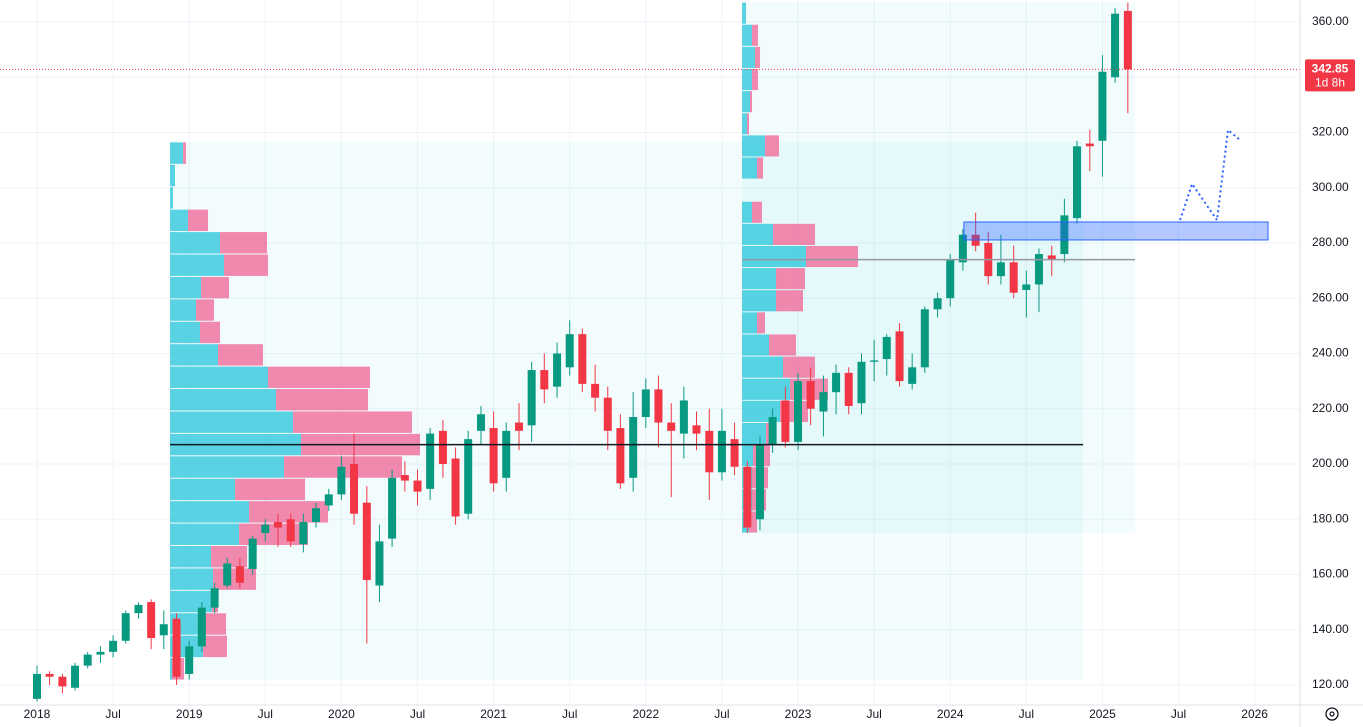  I want to click on settings-icon, so click(1332, 714).